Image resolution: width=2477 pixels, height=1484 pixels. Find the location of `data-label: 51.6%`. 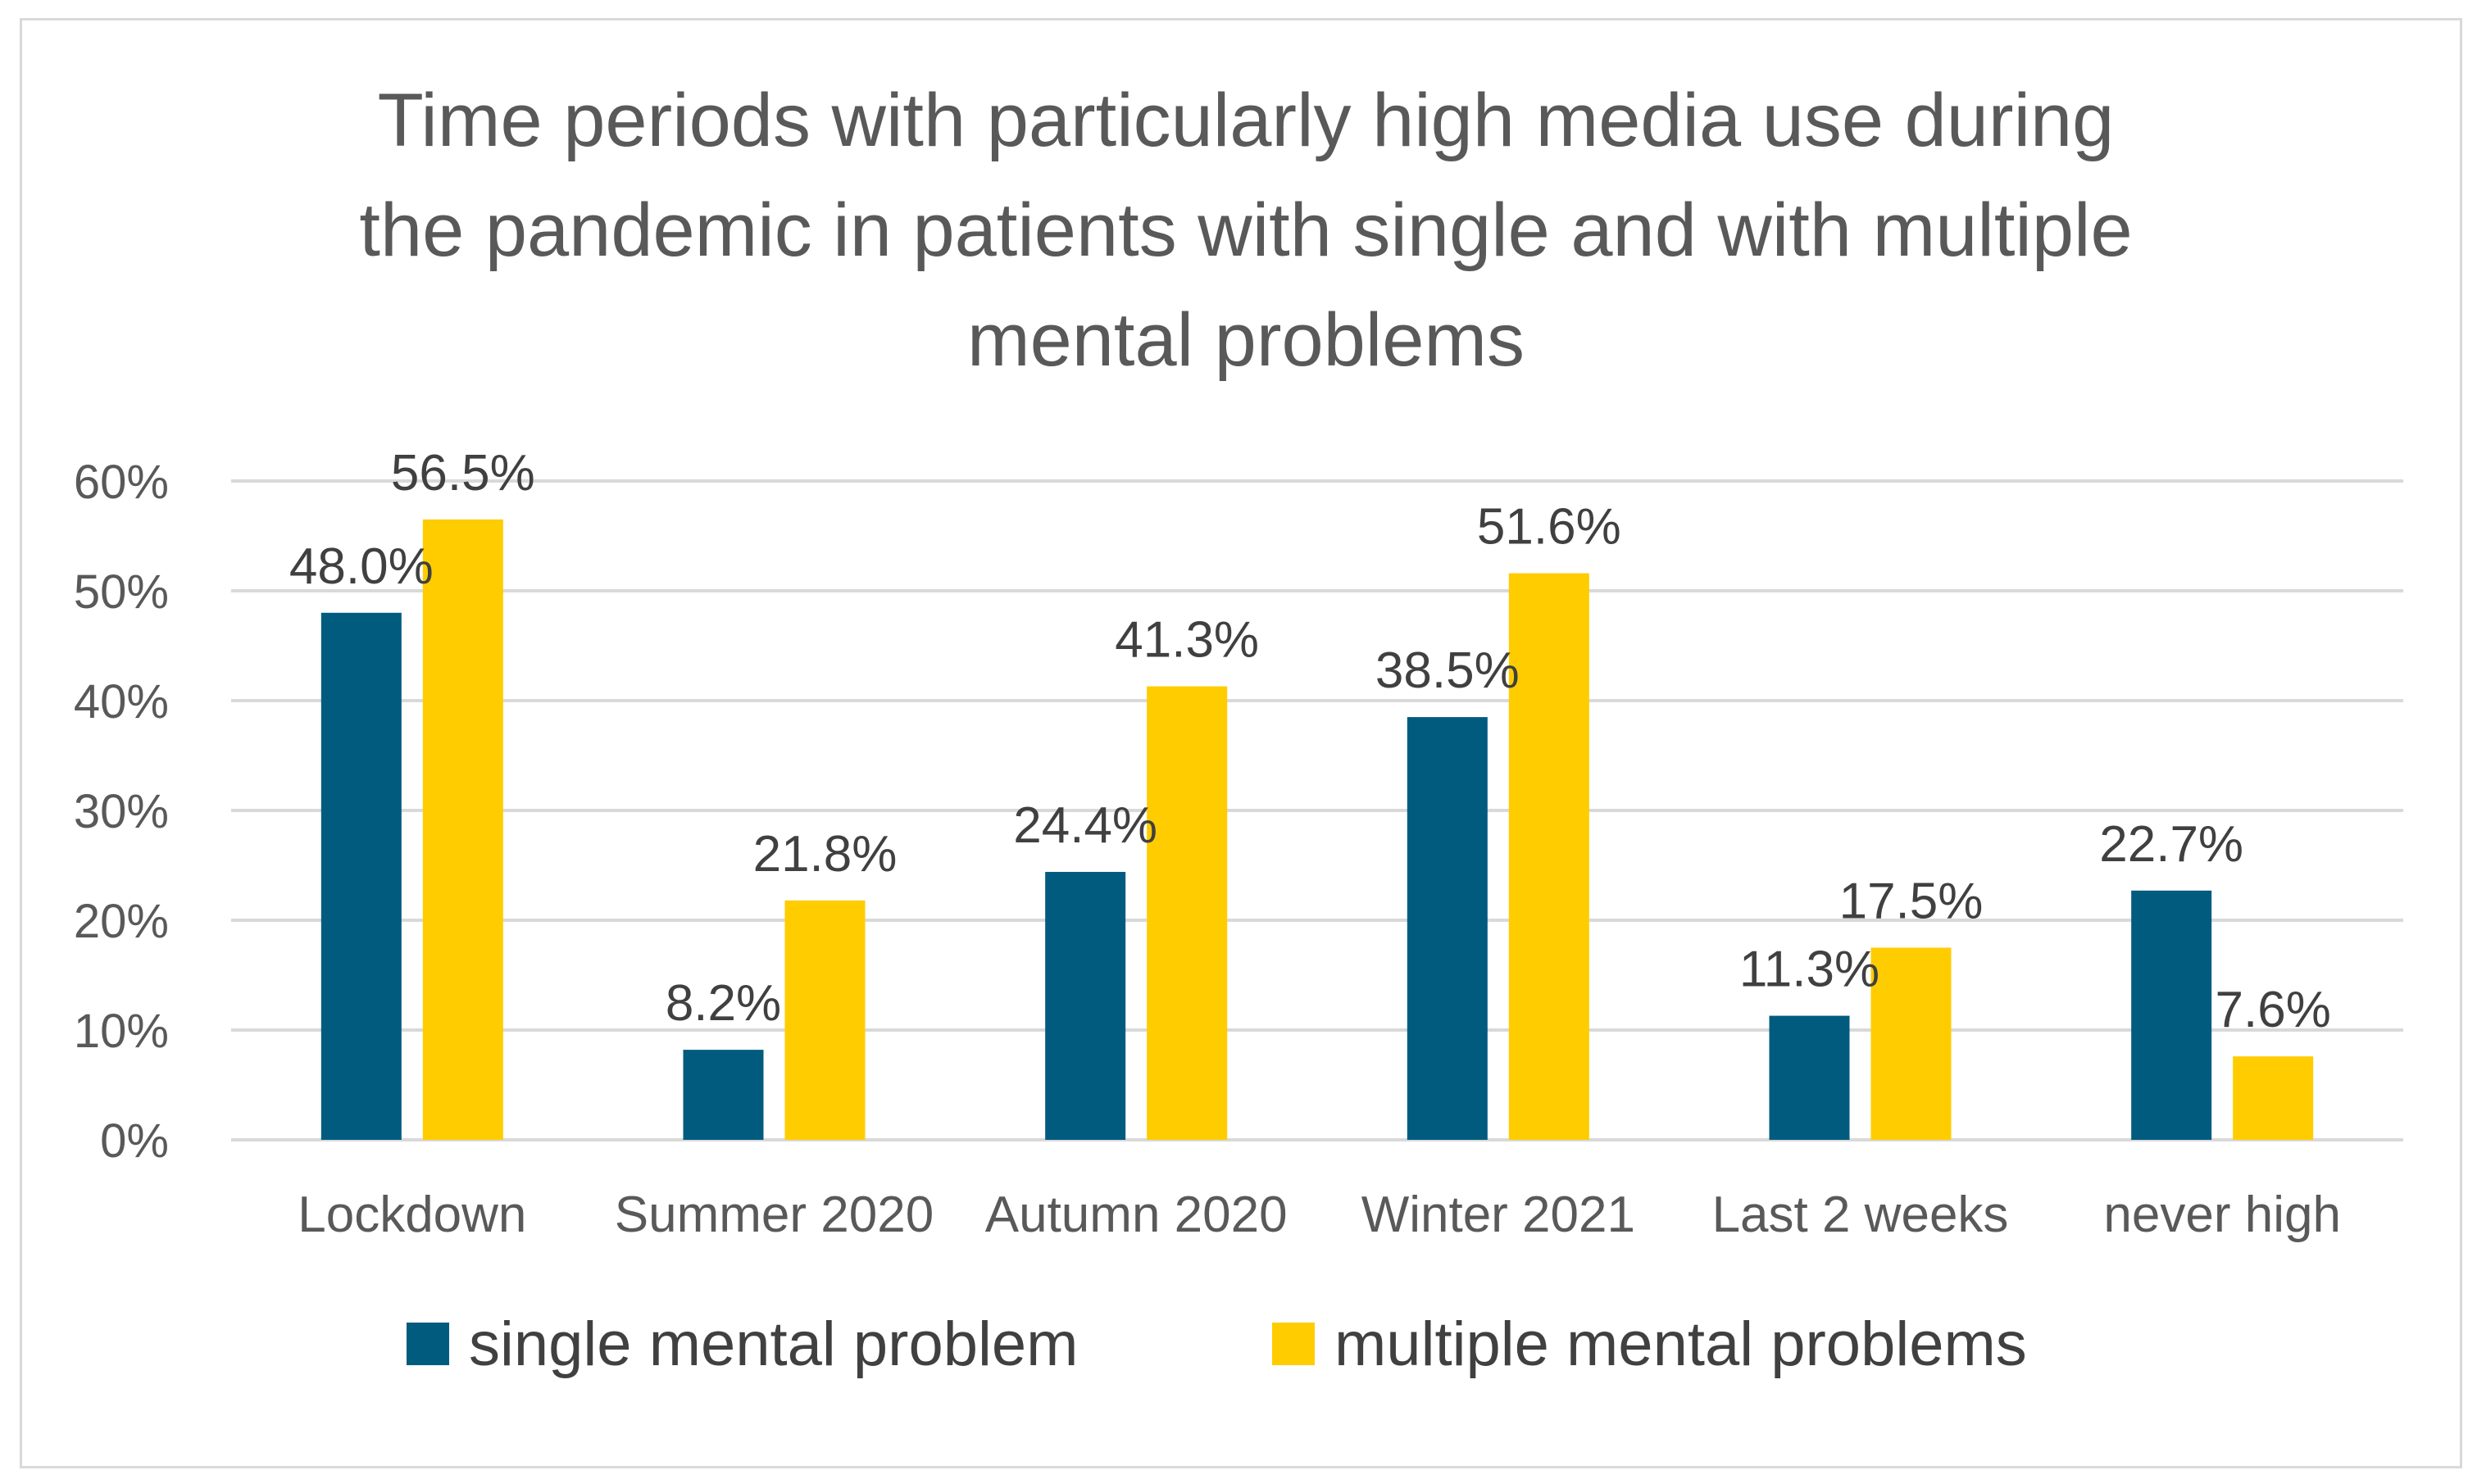

data-label: 51.6% is located at coordinates (1549, 527).